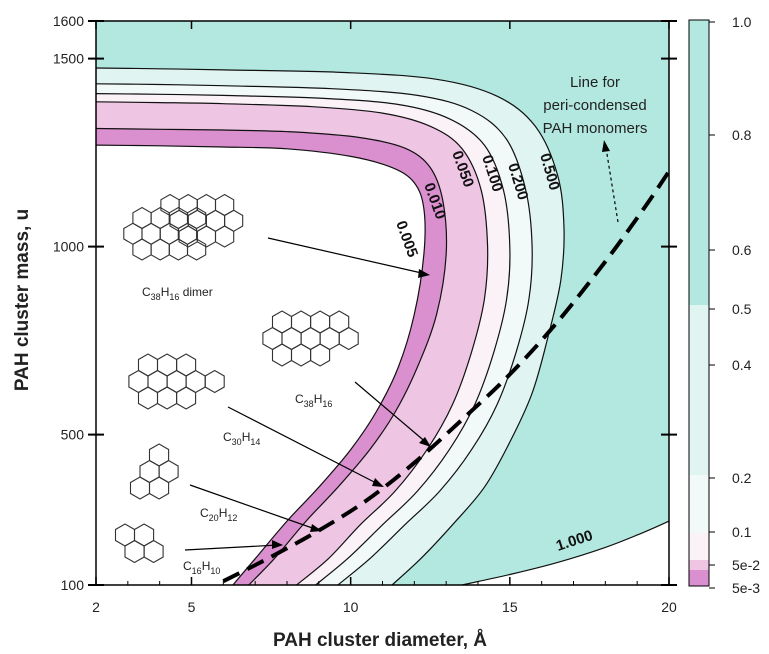 The width and height of the screenshot is (769, 654). What do you see at coordinates (595, 82) in the screenshot?
I see `line-label-1: Line for` at bounding box center [595, 82].